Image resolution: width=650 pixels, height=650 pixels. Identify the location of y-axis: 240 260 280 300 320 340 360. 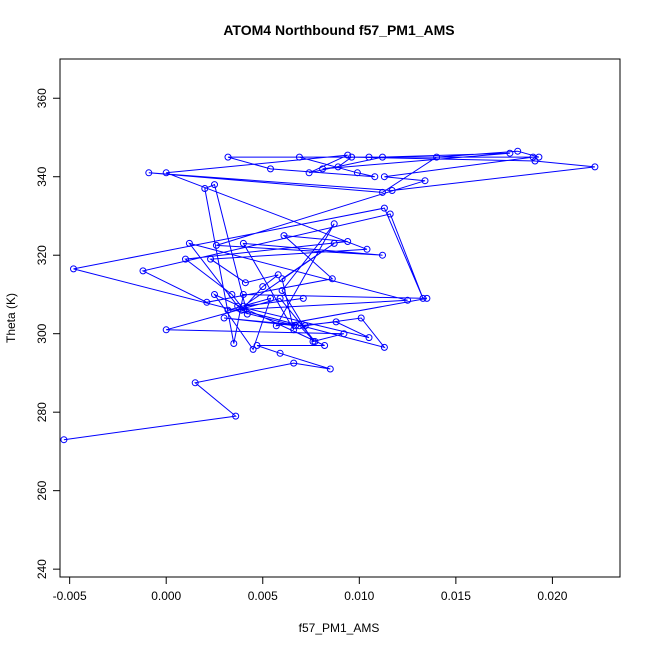
(48, 333).